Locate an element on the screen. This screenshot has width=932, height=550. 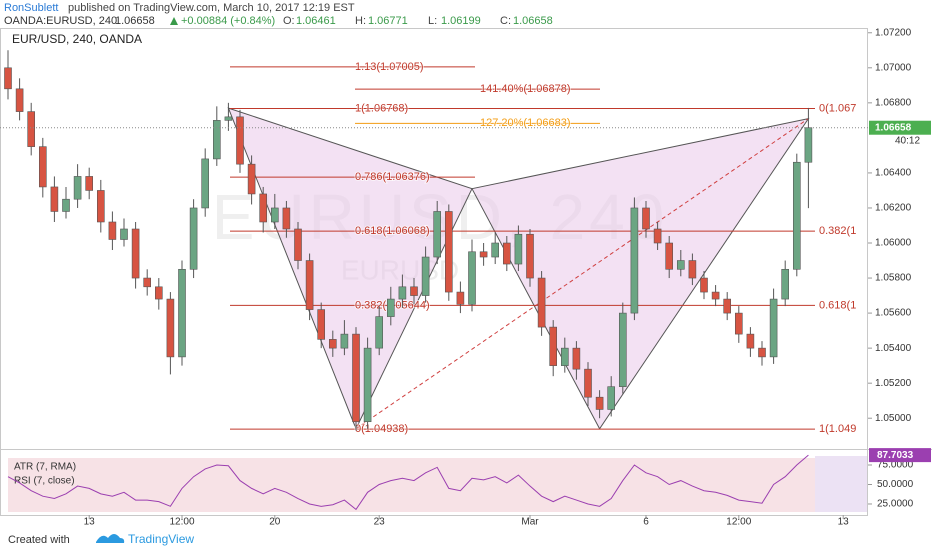
rsi-tick-label: 75.0000 is located at coordinates (895, 465).